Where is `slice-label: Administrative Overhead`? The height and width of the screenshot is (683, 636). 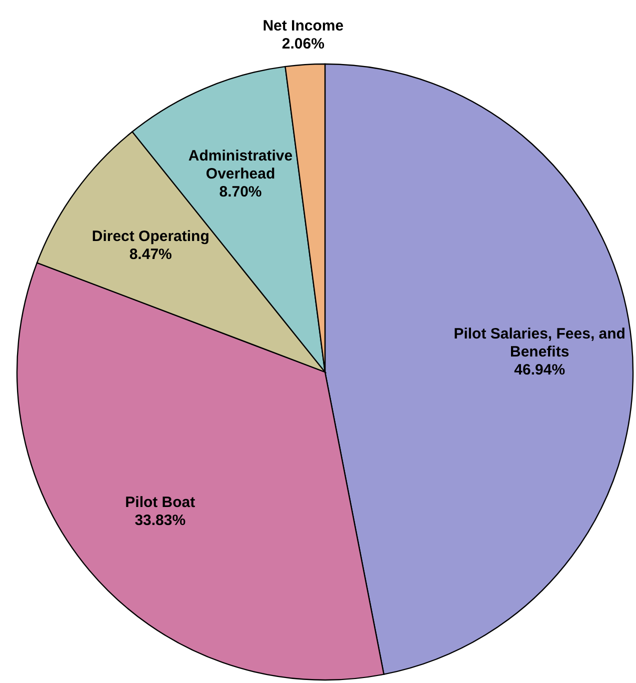 slice-label: Administrative Overhead is located at coordinates (240, 165).